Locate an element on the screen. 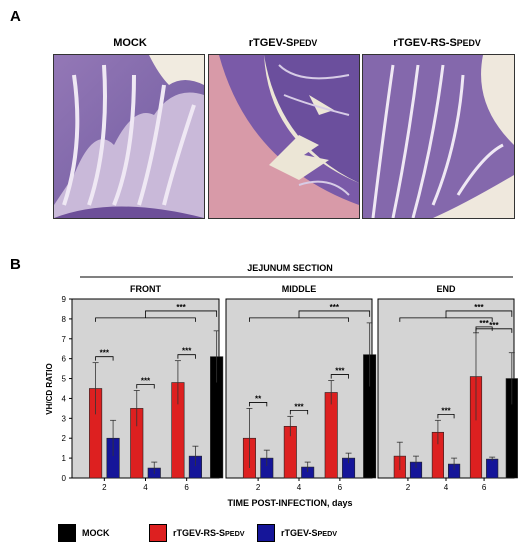 Image resolution: width=529 pixels, height=550 pixels. y-axis-label: VH/CD RATIO is located at coordinates (49, 388).